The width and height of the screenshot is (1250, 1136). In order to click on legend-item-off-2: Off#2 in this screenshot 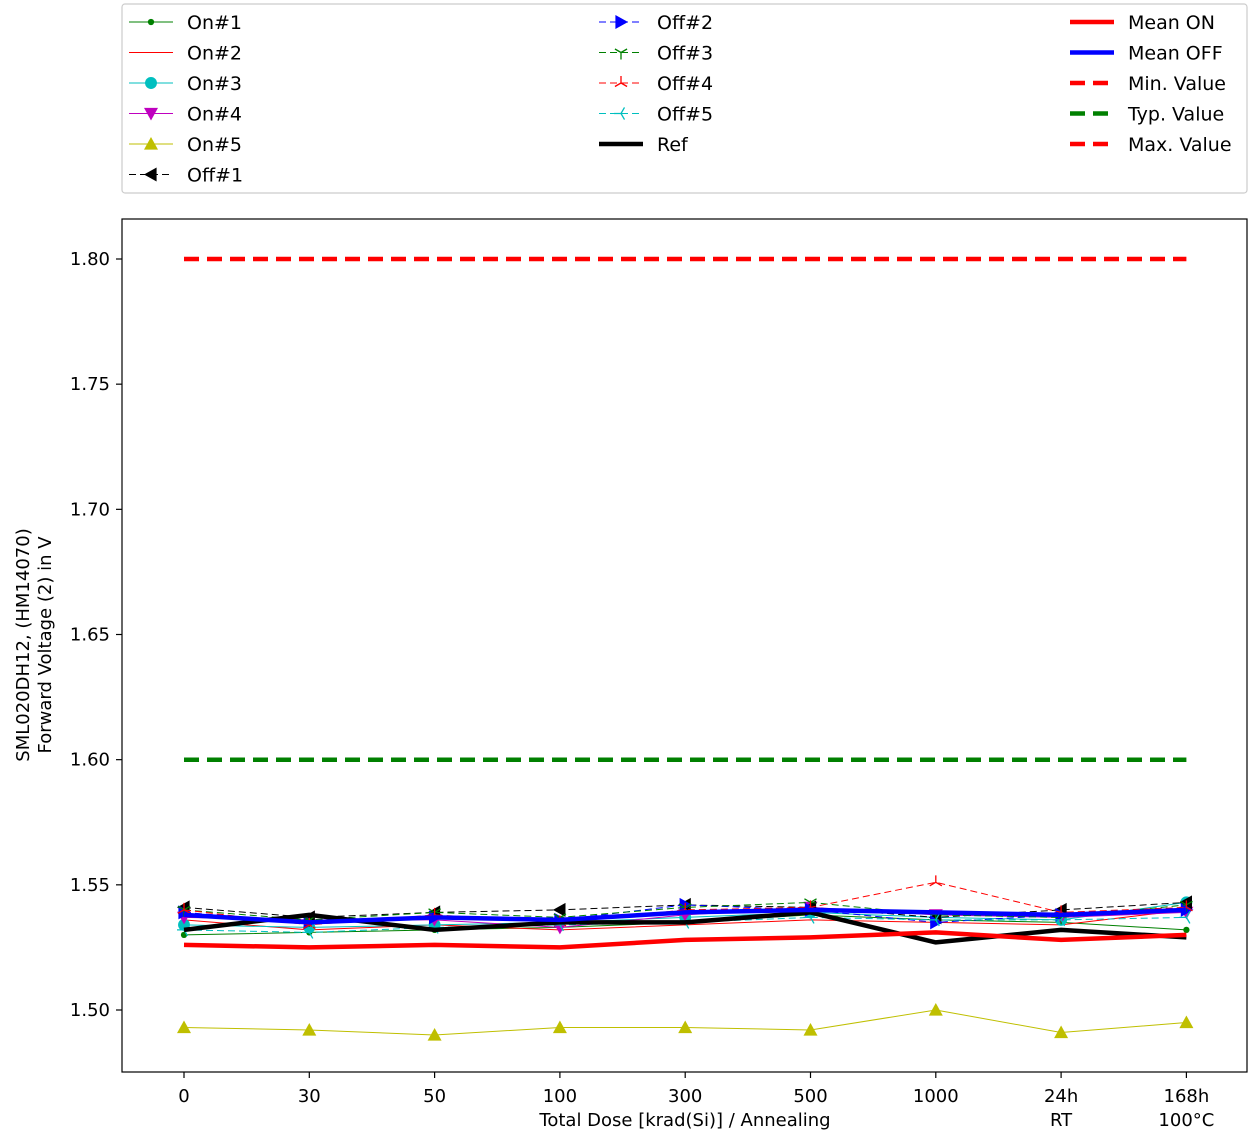, I will do `click(656, 23)`.